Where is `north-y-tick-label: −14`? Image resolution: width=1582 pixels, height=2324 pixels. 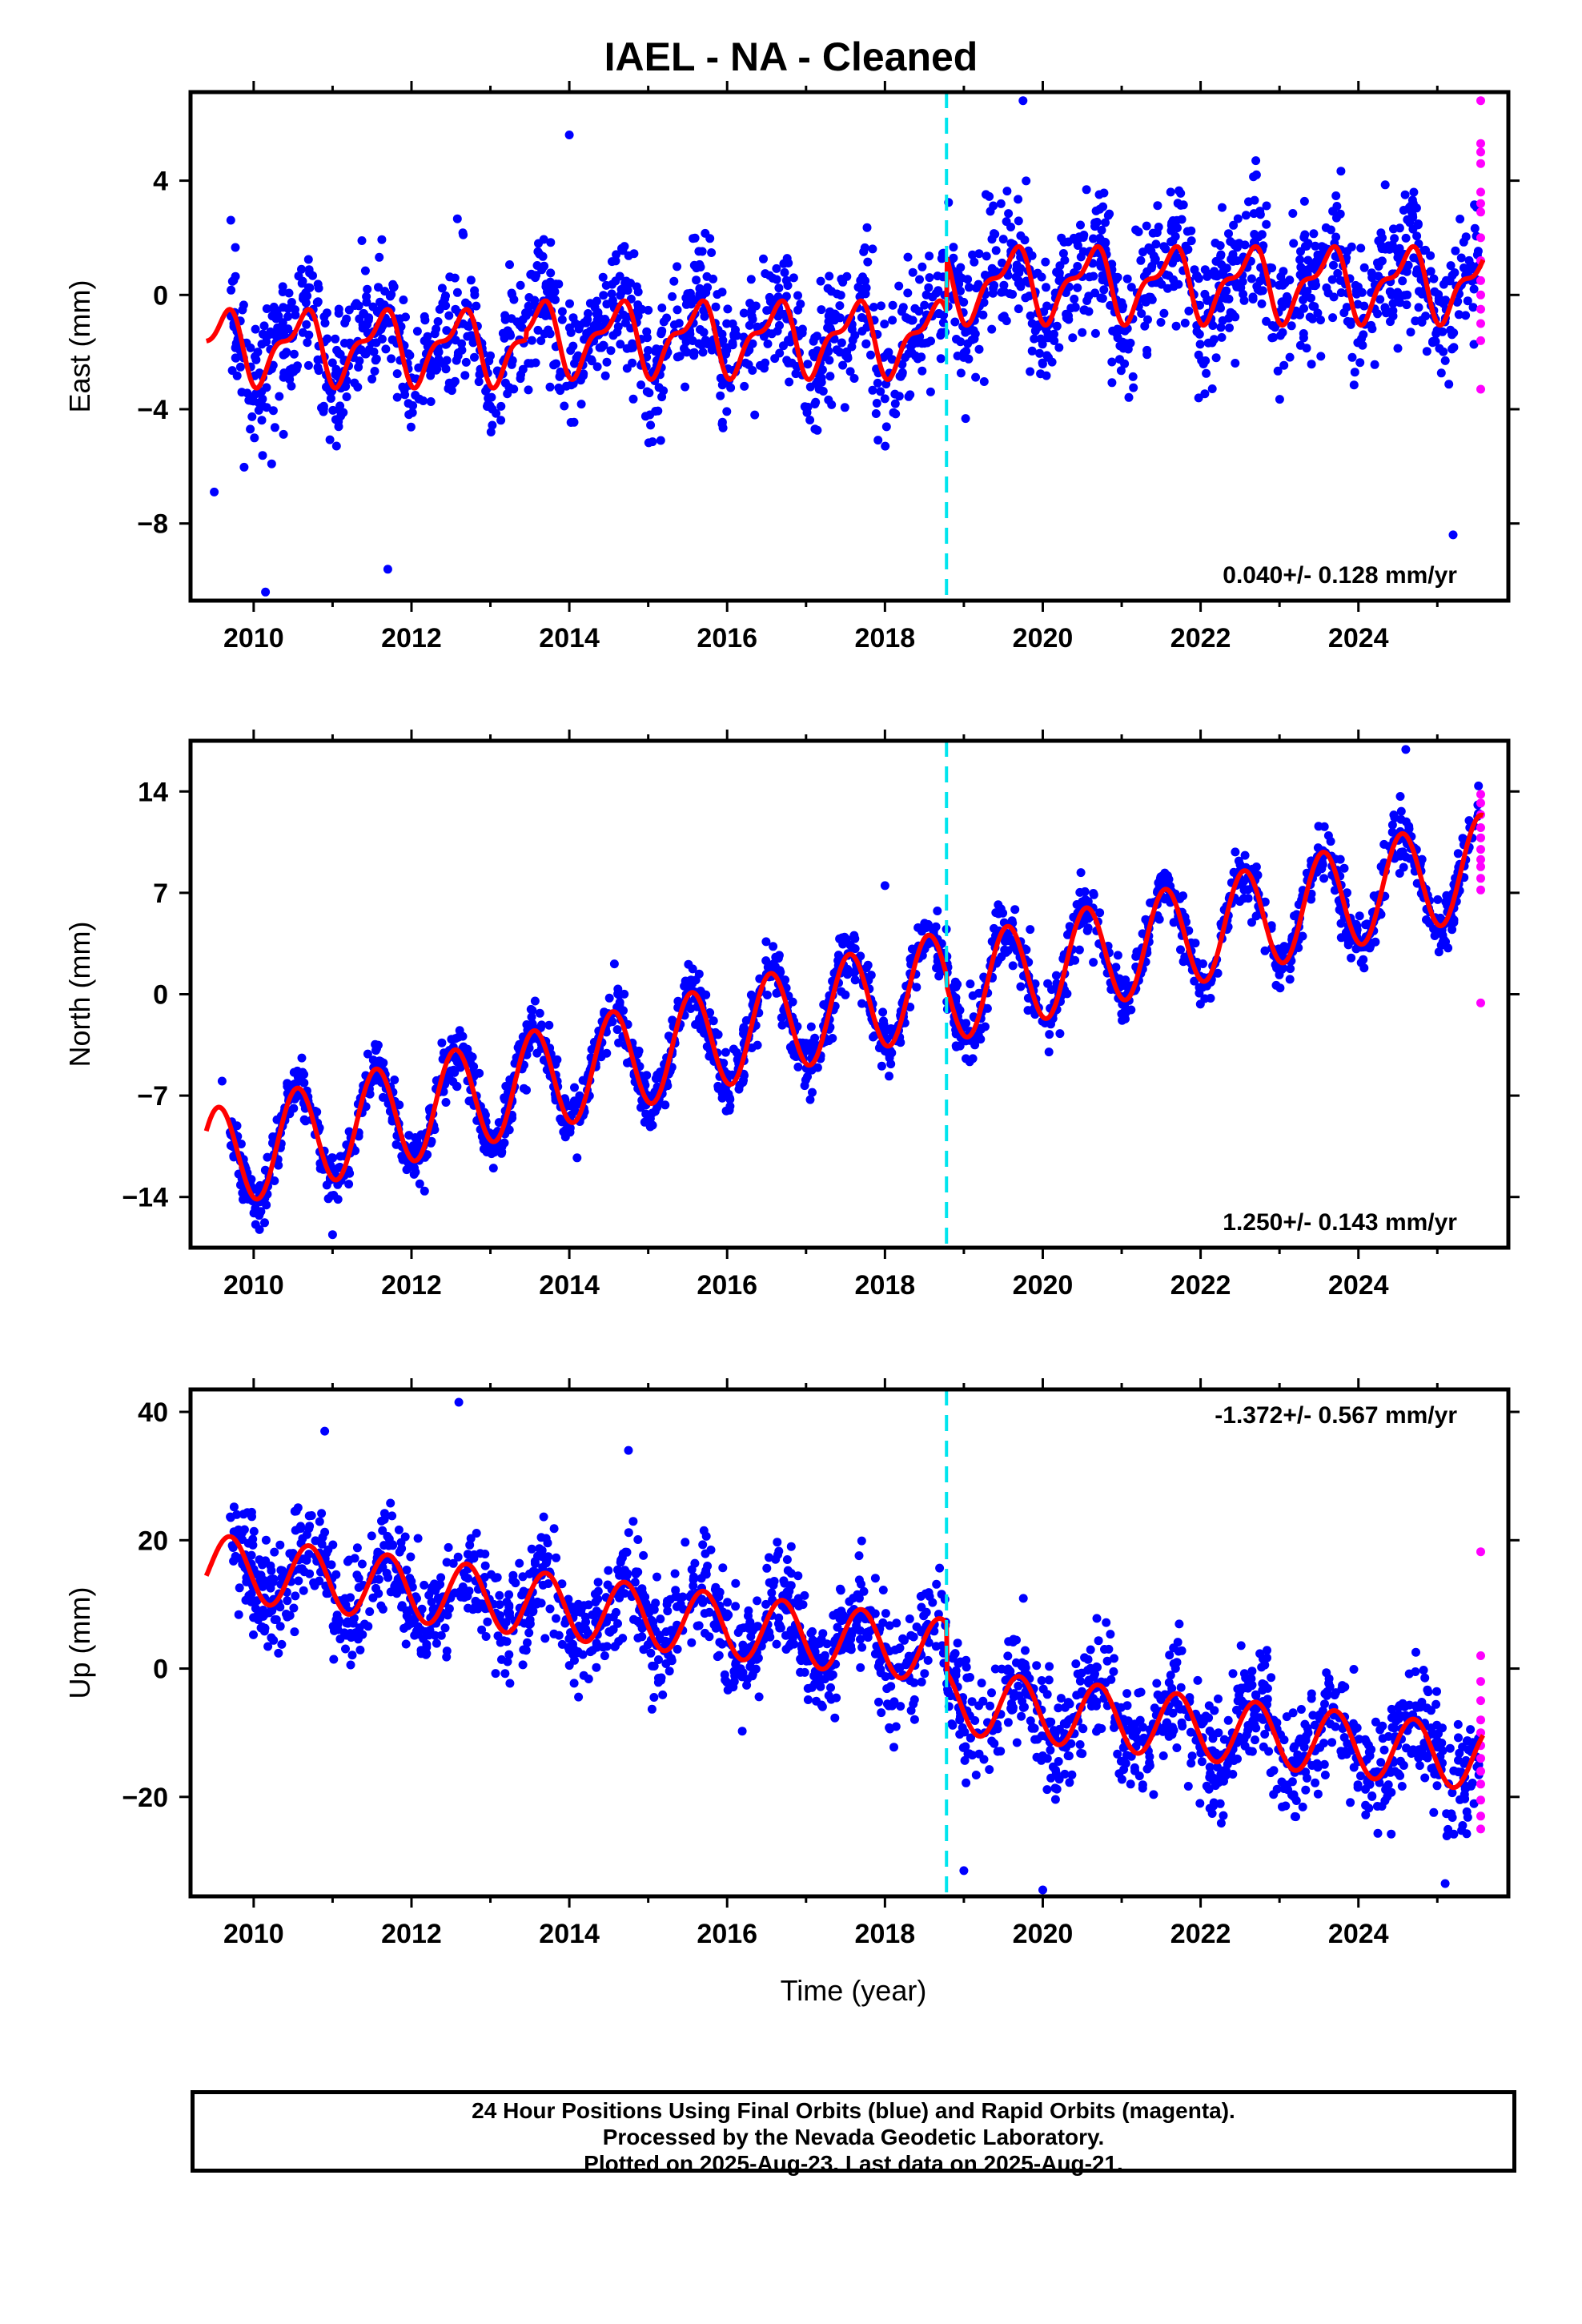
north-y-tick-label: −14 is located at coordinates (145, 1198).